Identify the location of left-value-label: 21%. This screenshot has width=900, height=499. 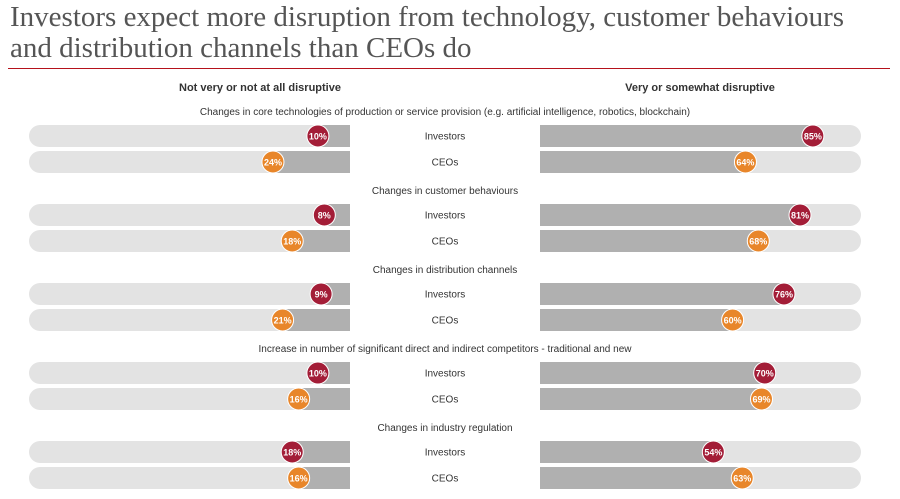
(283, 321).